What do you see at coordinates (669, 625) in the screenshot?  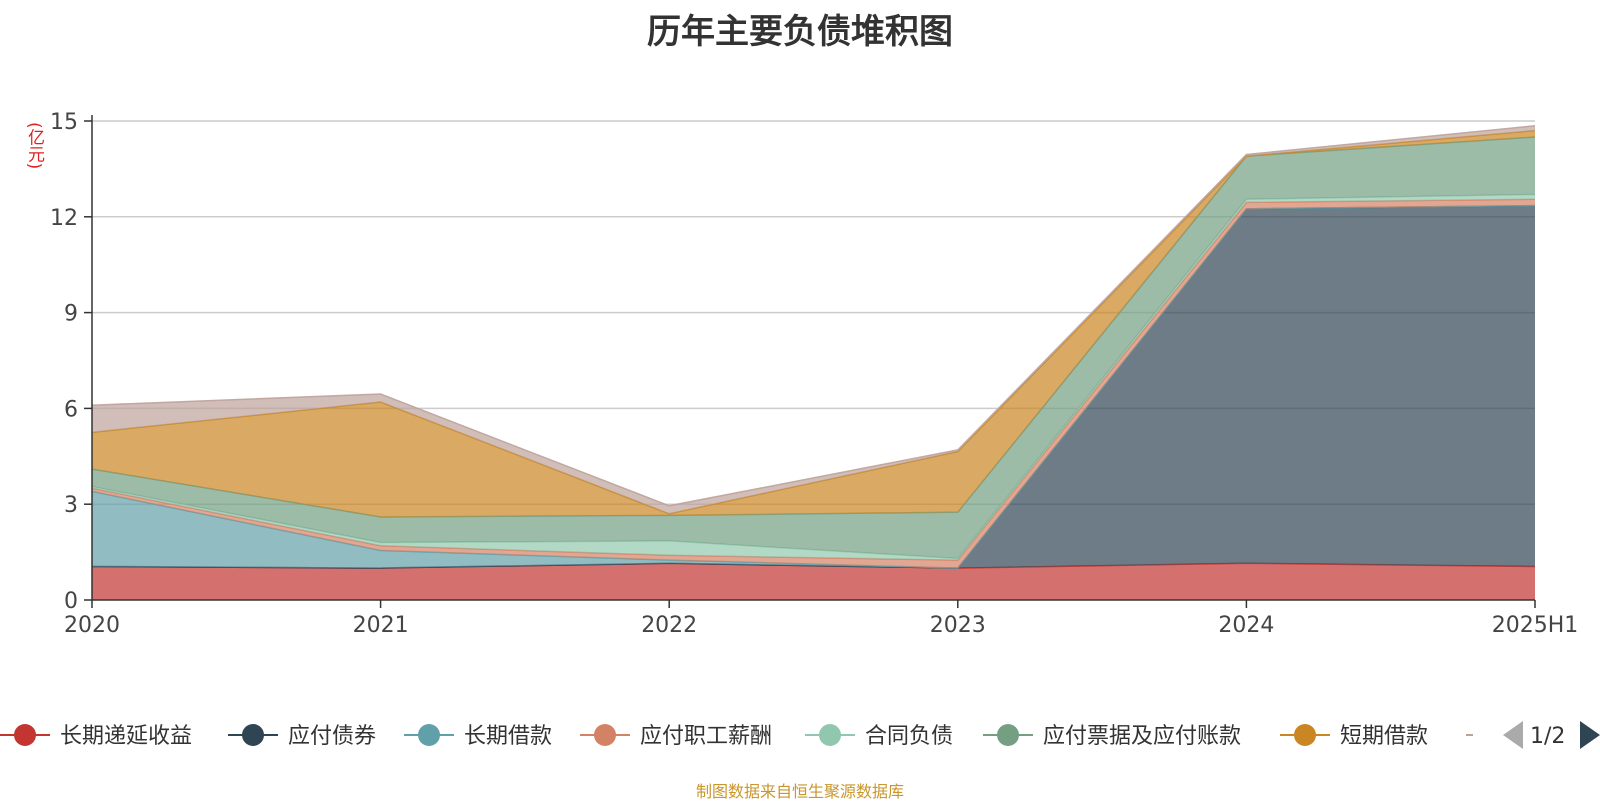 I see `x-tick-label: 2022` at bounding box center [669, 625].